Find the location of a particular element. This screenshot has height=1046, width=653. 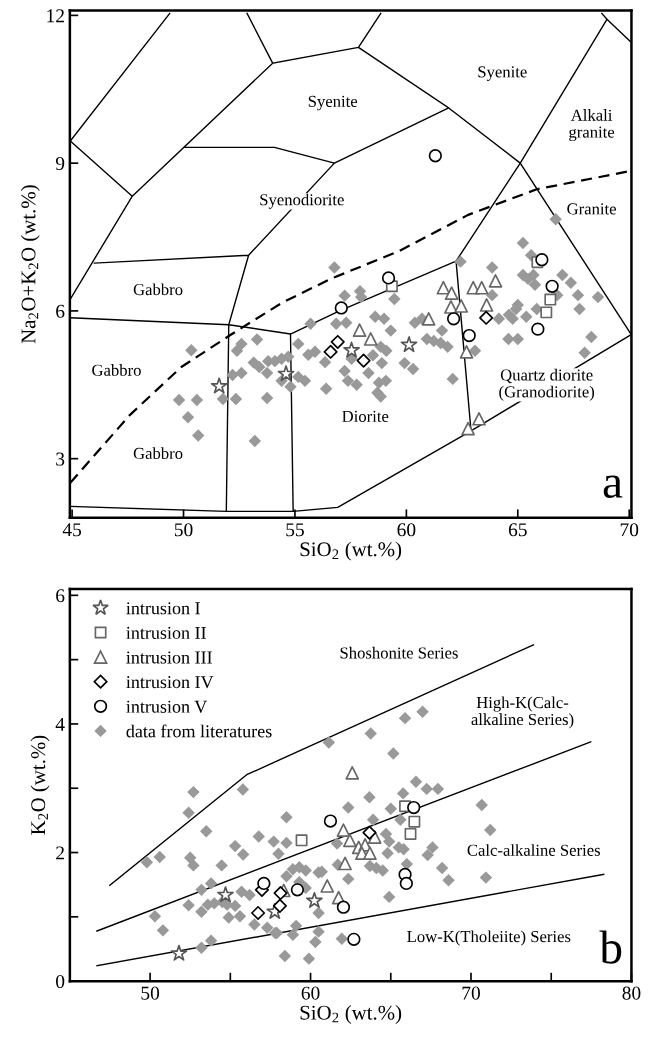

x-tick-label: 80 is located at coordinates (631, 993).